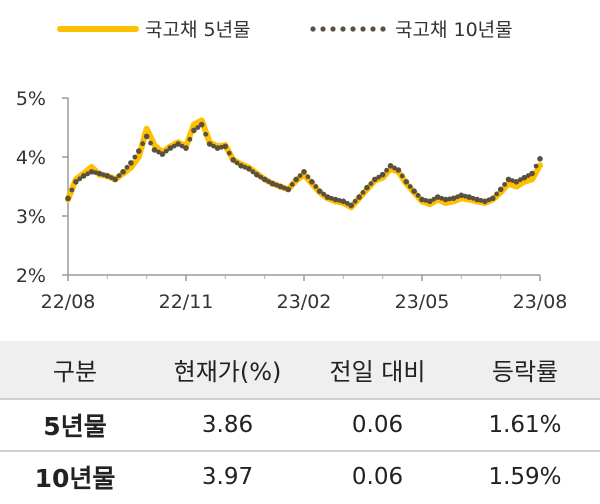  I want to click on y-tick-label: 4%, so click(31, 158).